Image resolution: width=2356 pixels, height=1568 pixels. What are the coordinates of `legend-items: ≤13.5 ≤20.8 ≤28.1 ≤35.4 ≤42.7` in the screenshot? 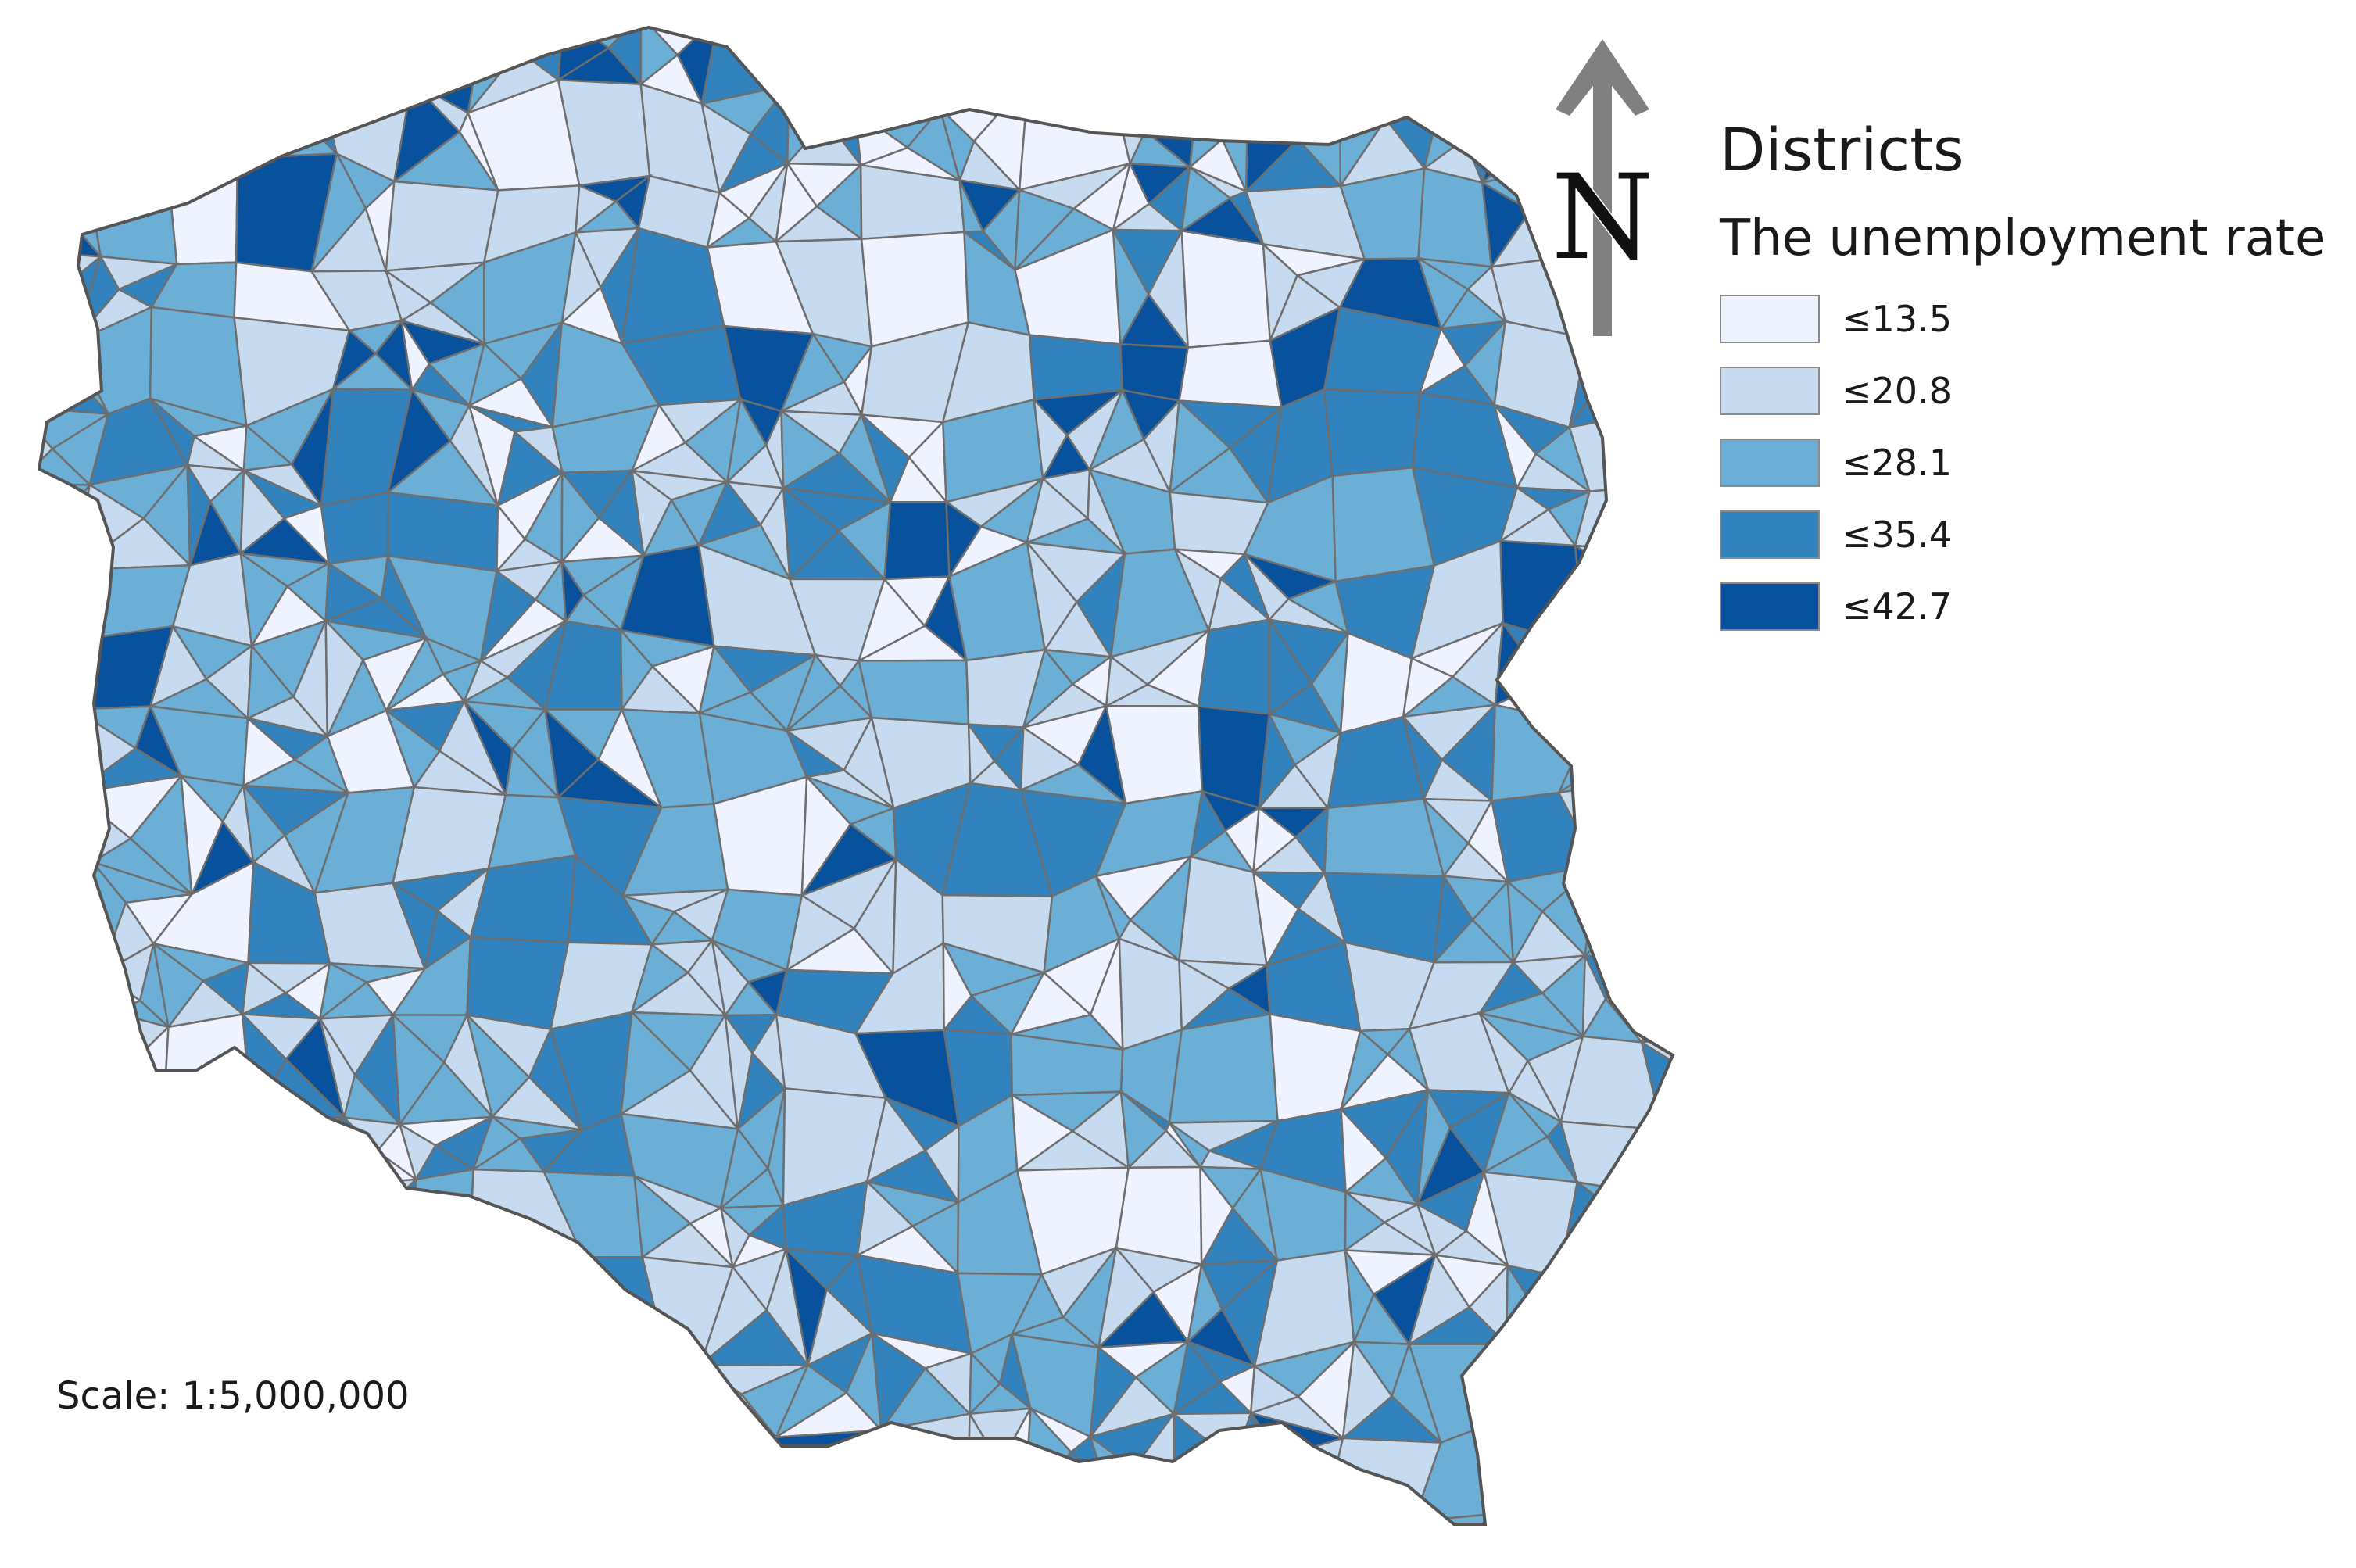 It's located at (2032, 463).